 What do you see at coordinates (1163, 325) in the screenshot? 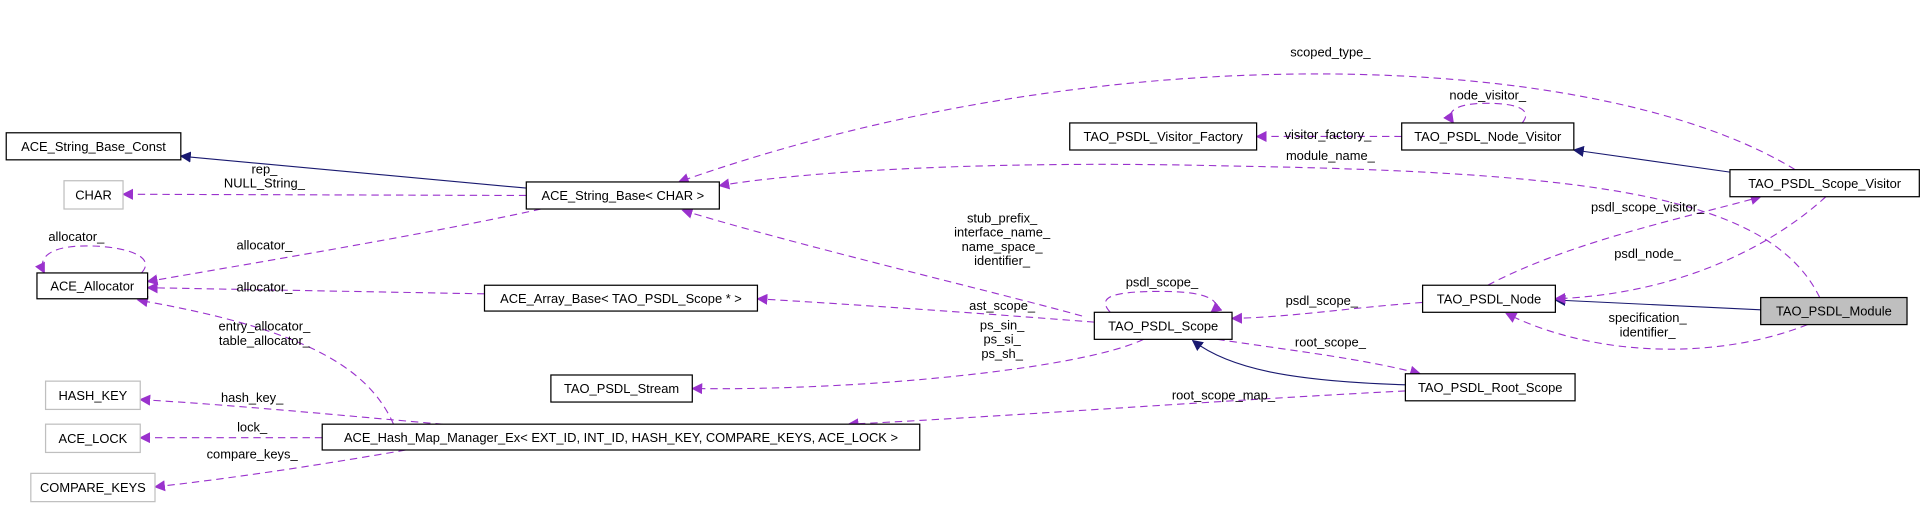
I see `class-node-psdl-scope: TAO_PSDL_Scope` at bounding box center [1163, 325].